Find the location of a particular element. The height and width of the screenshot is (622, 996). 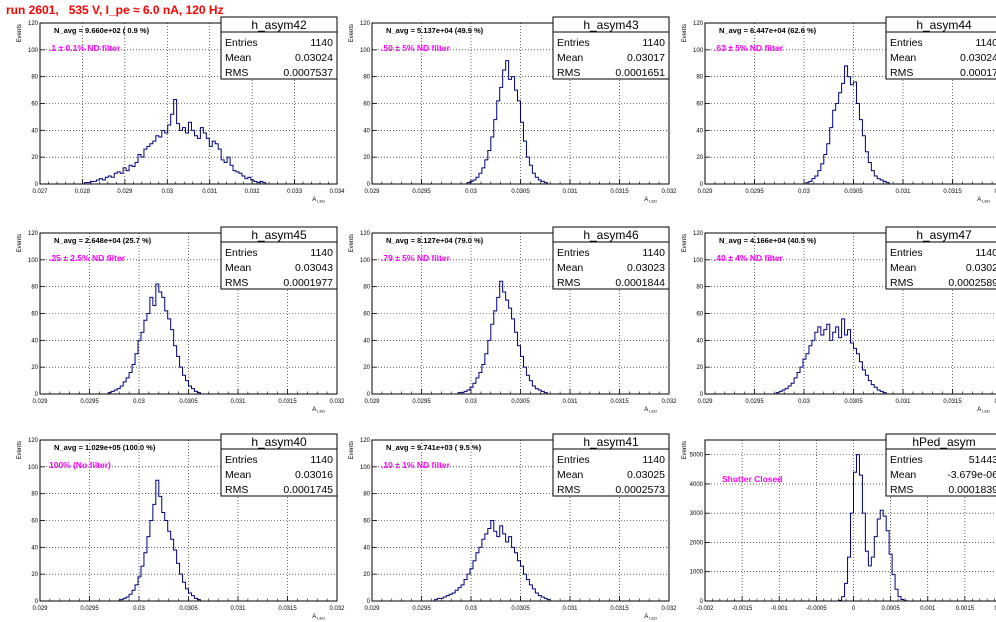

x-tick-label: 0.001 is located at coordinates (928, 609).